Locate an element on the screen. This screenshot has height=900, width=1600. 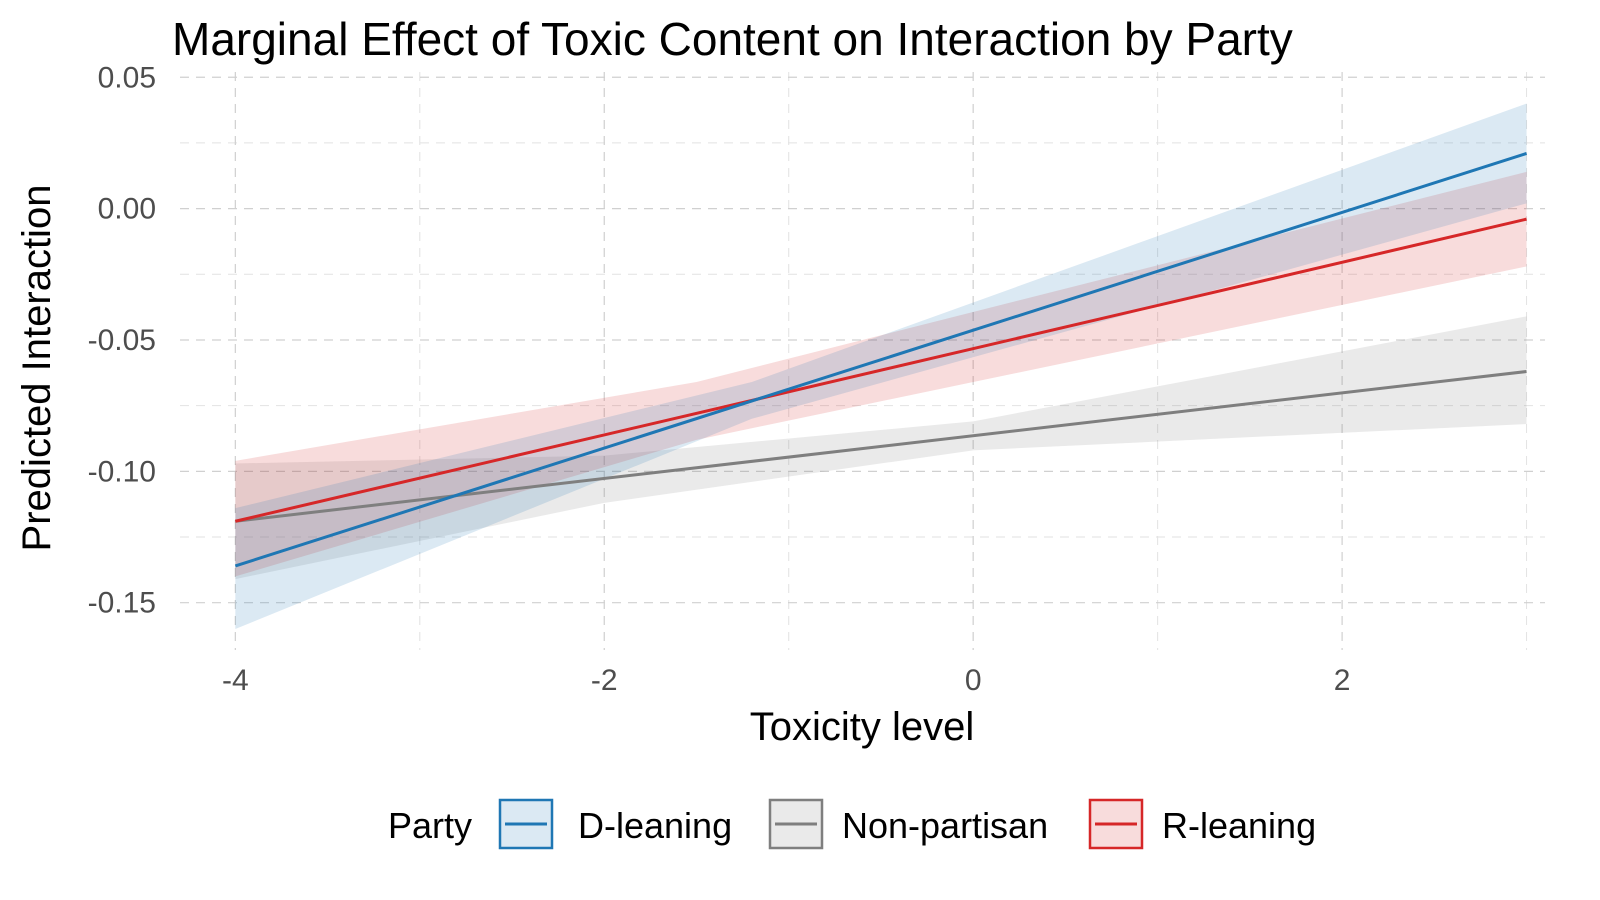
x-tick-label: 2 is located at coordinates (1342, 680).